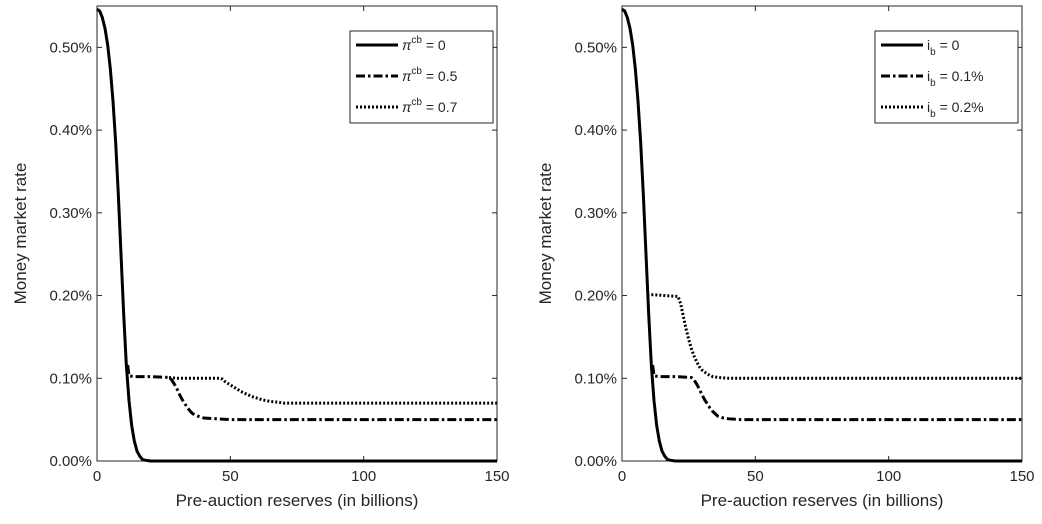 The width and height of the screenshot is (1042, 524). I want to click on legend: ib = 0 ib = 0.1% ib = 0.2%, so click(946, 77).